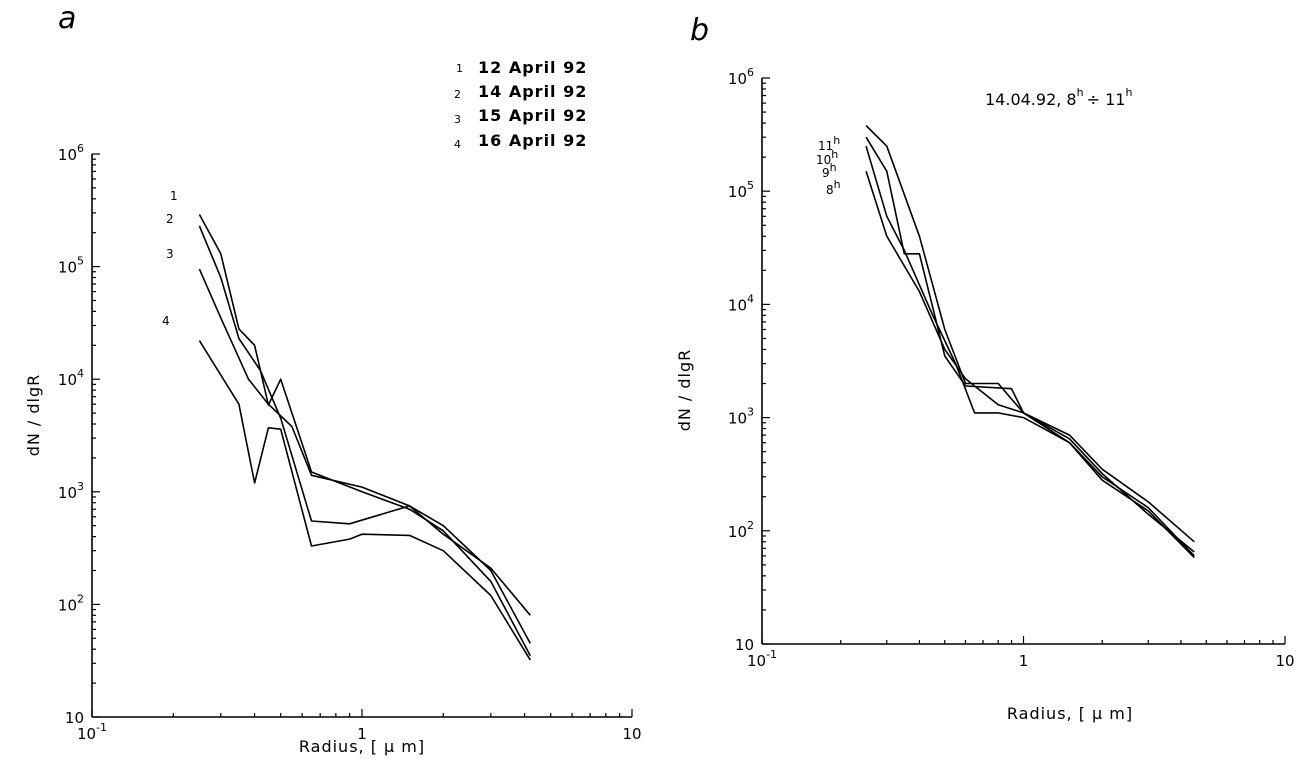  I want to click on panel-b-curve-label-9h-sup: h, so click(833, 167).